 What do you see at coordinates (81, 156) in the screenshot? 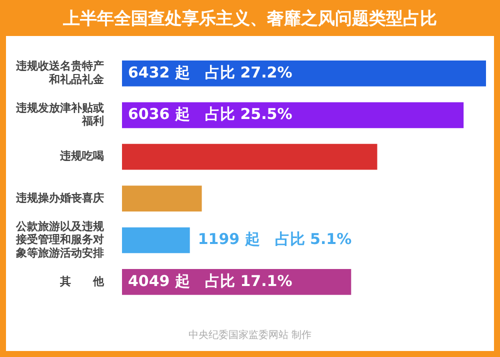
I see `y-tick-label: 违规吃喝` at bounding box center [81, 156].